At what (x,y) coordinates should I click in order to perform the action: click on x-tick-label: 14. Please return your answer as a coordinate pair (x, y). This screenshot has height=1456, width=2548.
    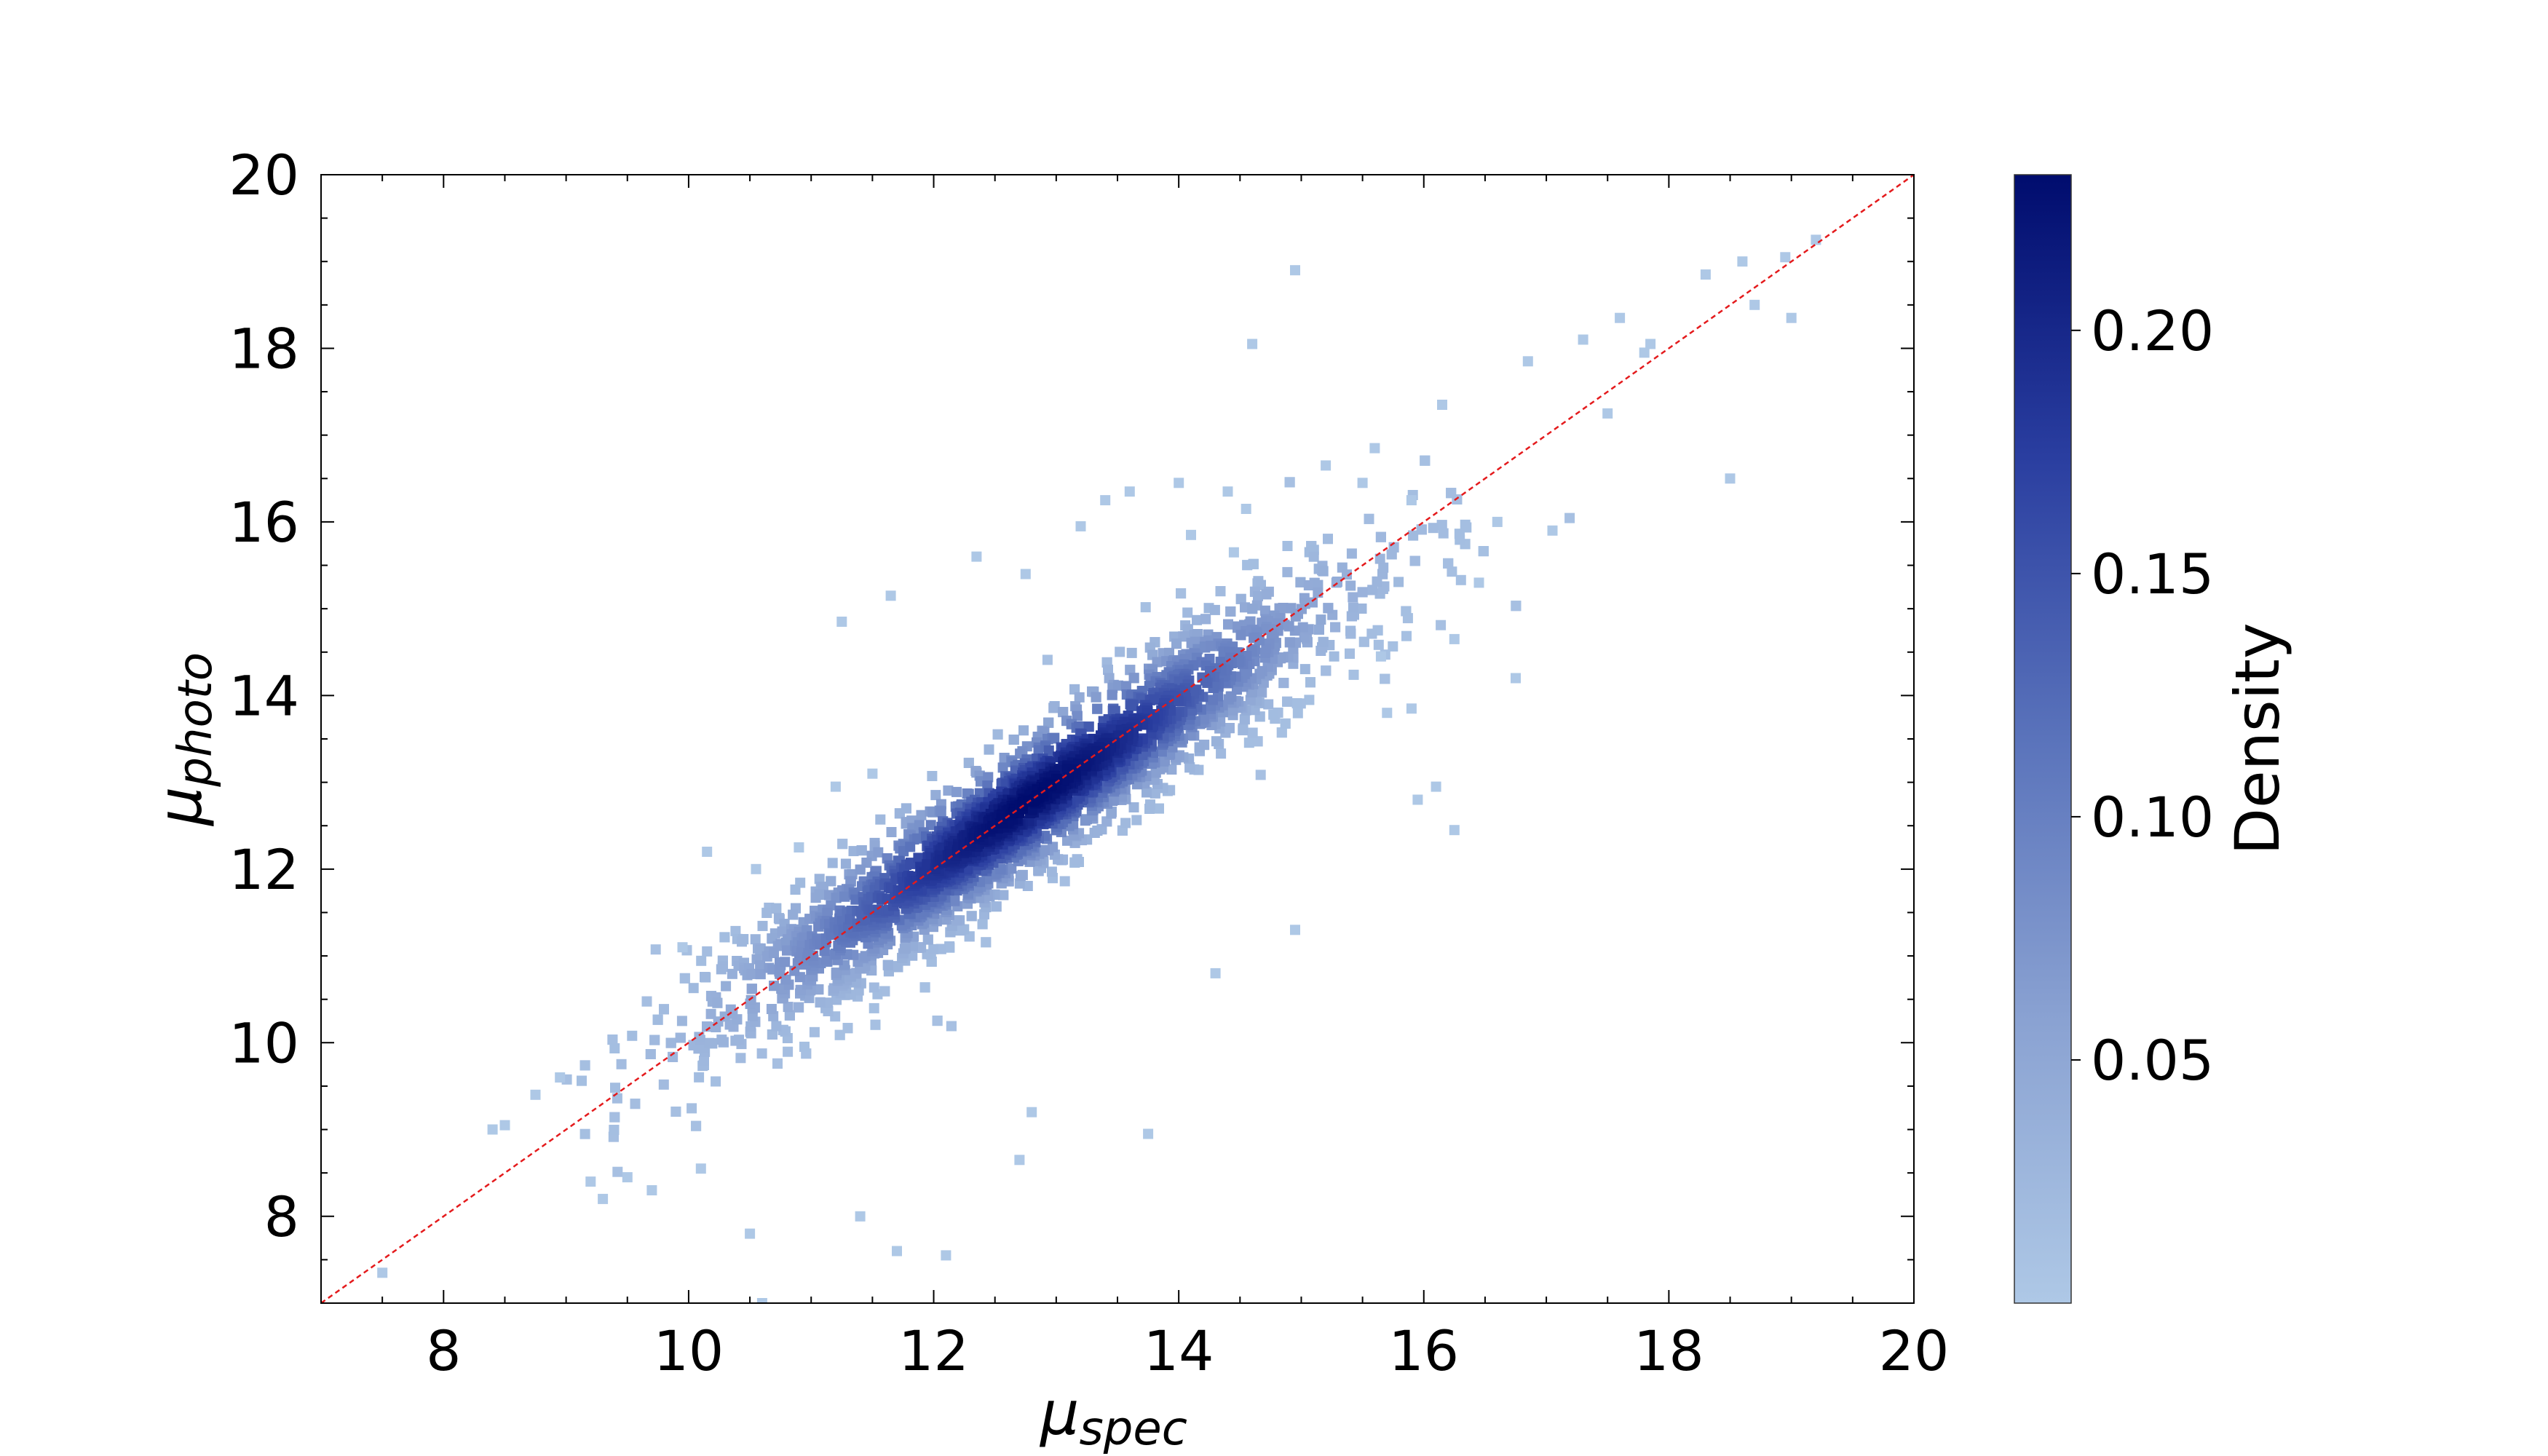
    Looking at the image, I should click on (1179, 1350).